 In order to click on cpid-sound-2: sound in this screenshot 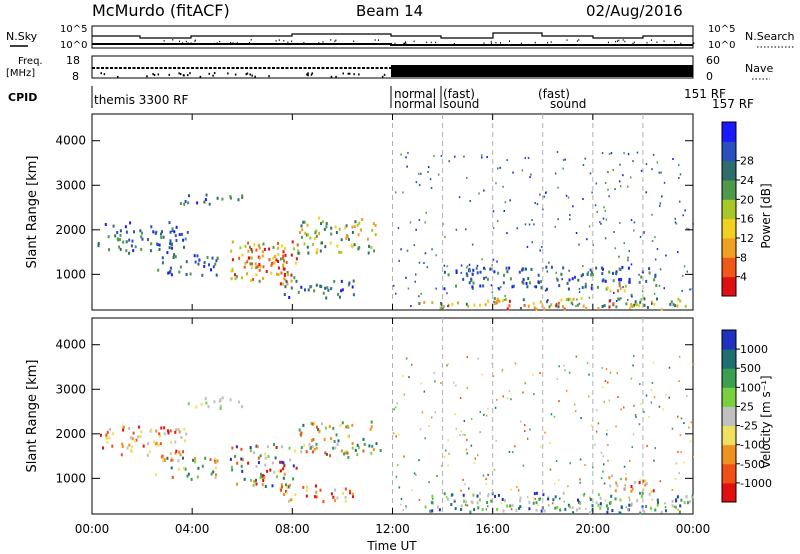, I will do `click(568, 104)`.